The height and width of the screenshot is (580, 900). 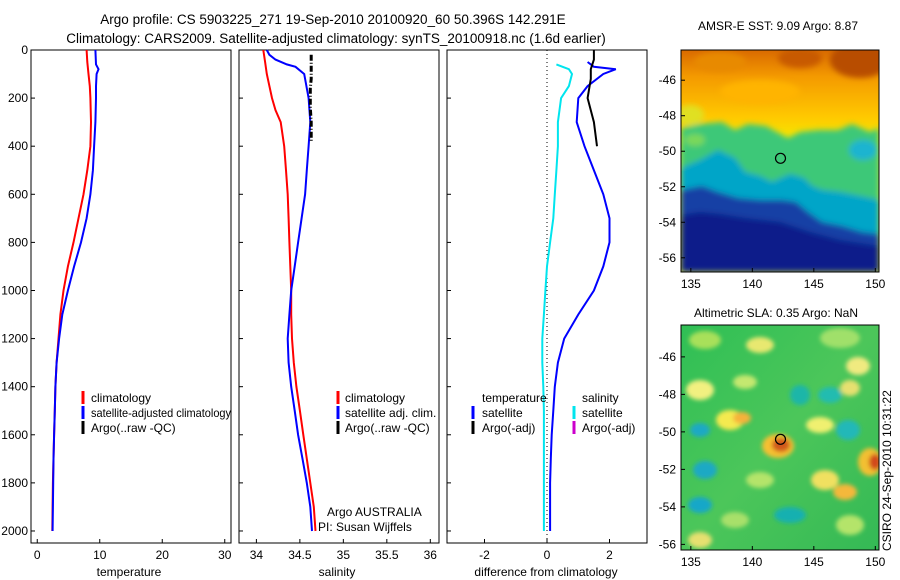 I want to click on timestamp-stamp: CSIRO 24-Sep-2010 10:31:22, so click(x=887, y=470).